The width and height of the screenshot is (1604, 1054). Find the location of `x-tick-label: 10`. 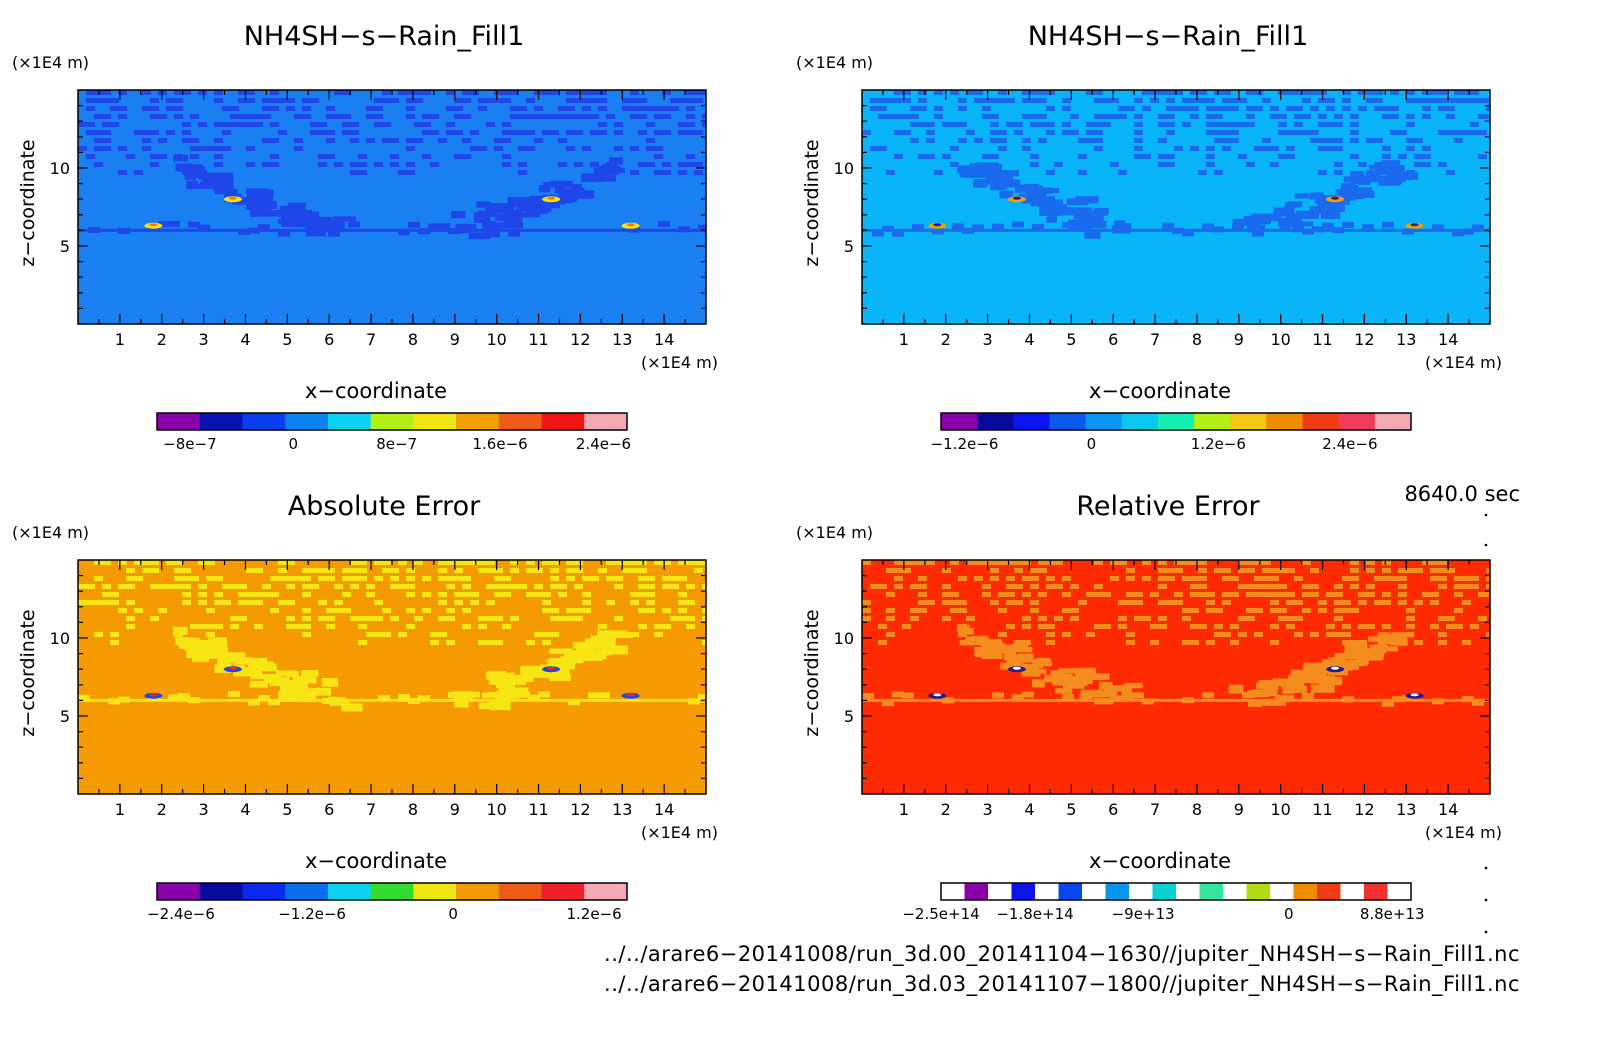

x-tick-label: 10 is located at coordinates (1280, 809).